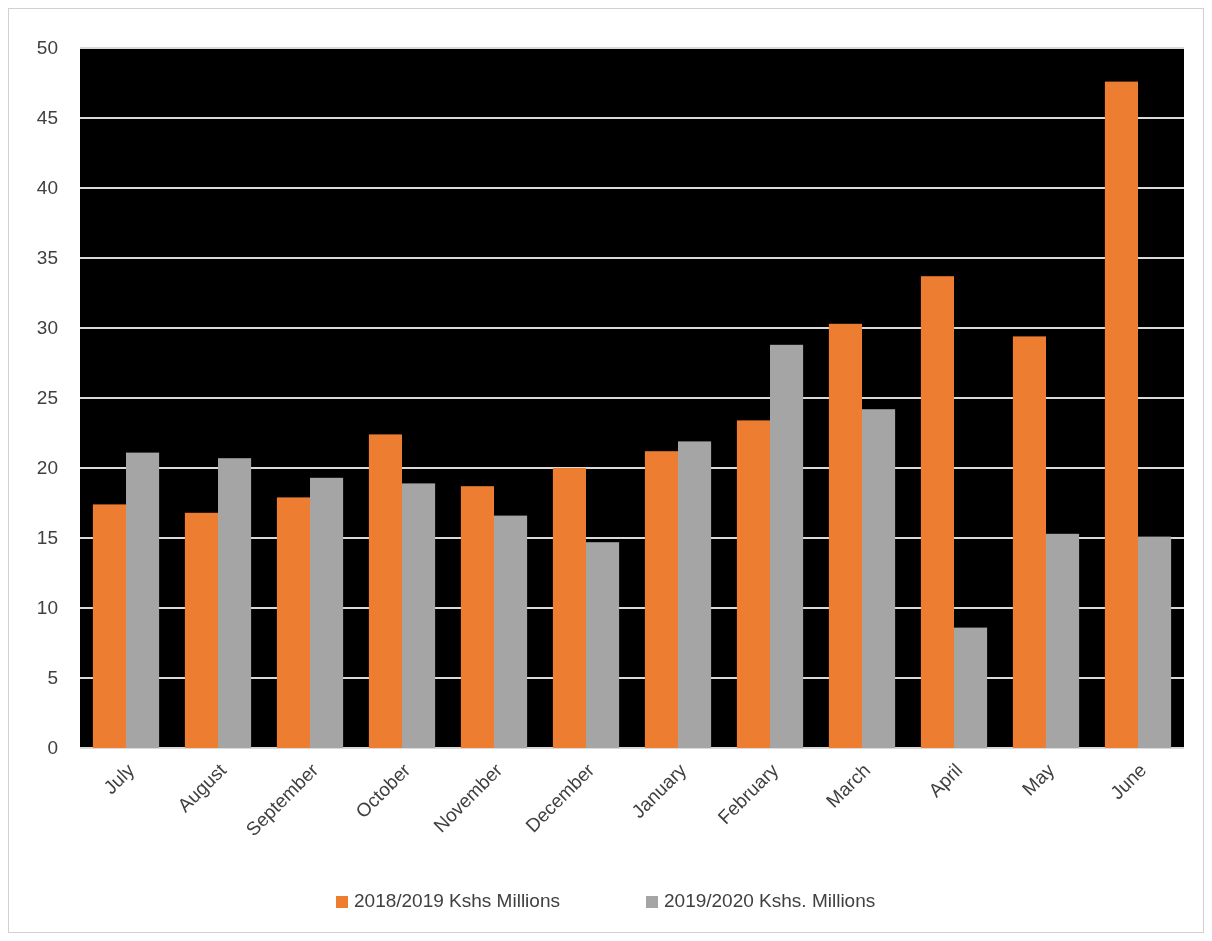 The height and width of the screenshot is (941, 1212). What do you see at coordinates (47, 327) in the screenshot?
I see `y-tick-label: 30` at bounding box center [47, 327].